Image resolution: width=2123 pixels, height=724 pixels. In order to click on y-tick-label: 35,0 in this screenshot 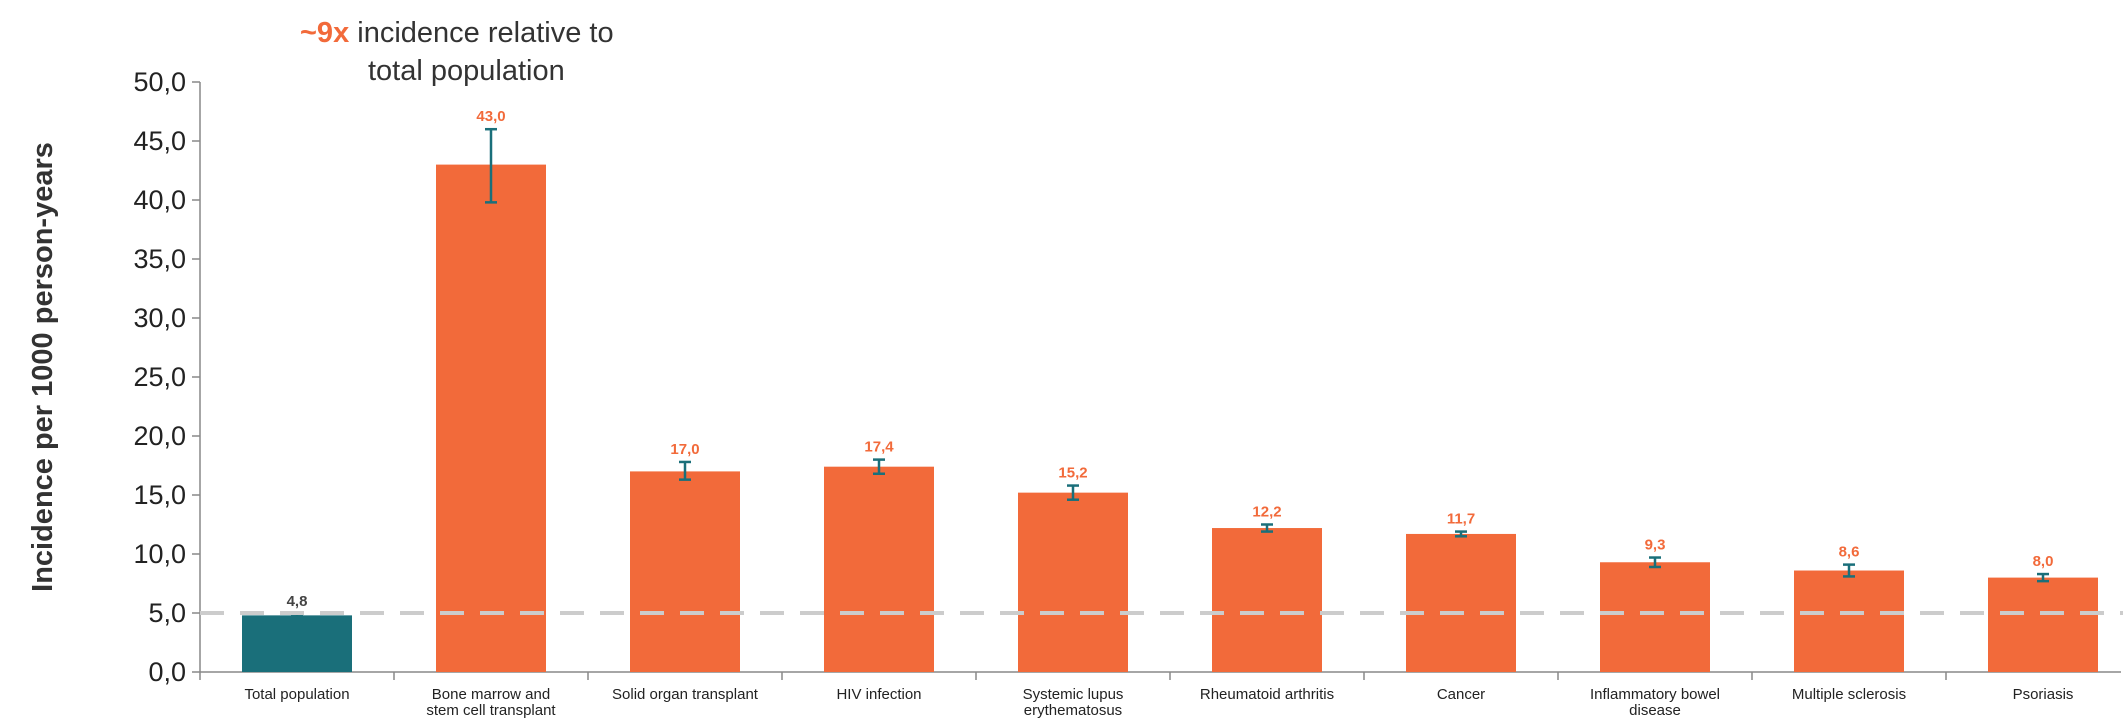, I will do `click(159, 259)`.